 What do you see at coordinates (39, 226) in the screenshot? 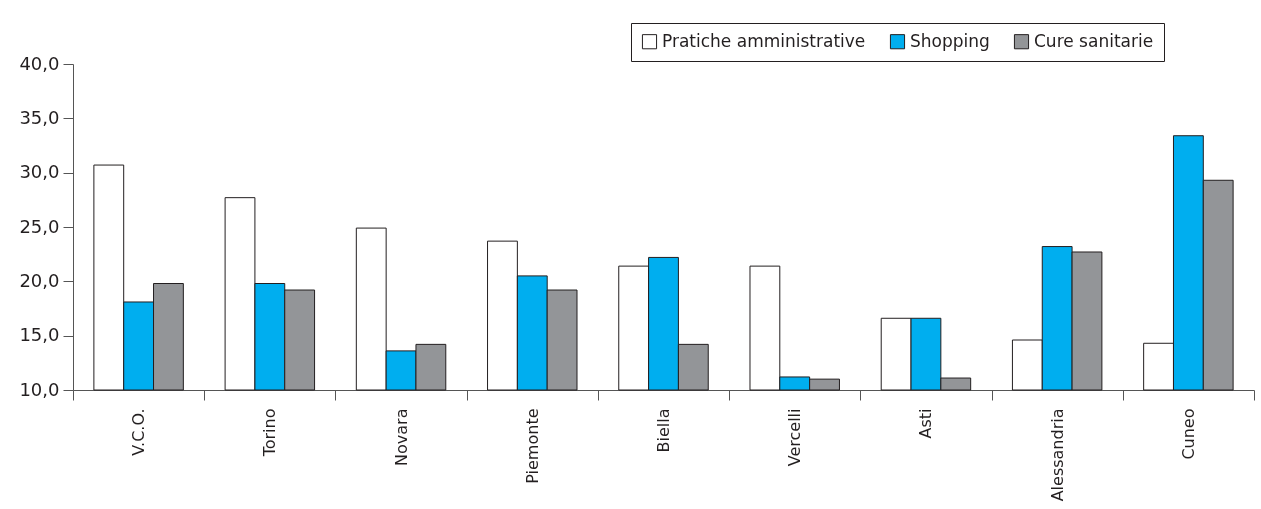
I see `y-tick-label: 25,0` at bounding box center [39, 226].